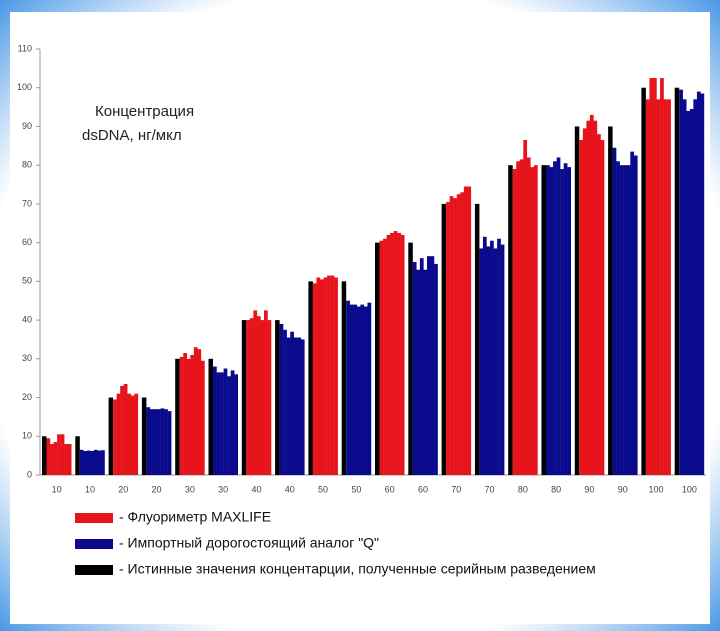 Image resolution: width=720 pixels, height=631 pixels. Describe the element at coordinates (144, 111) in the screenshot. I see `annotation: Концентрация` at that location.